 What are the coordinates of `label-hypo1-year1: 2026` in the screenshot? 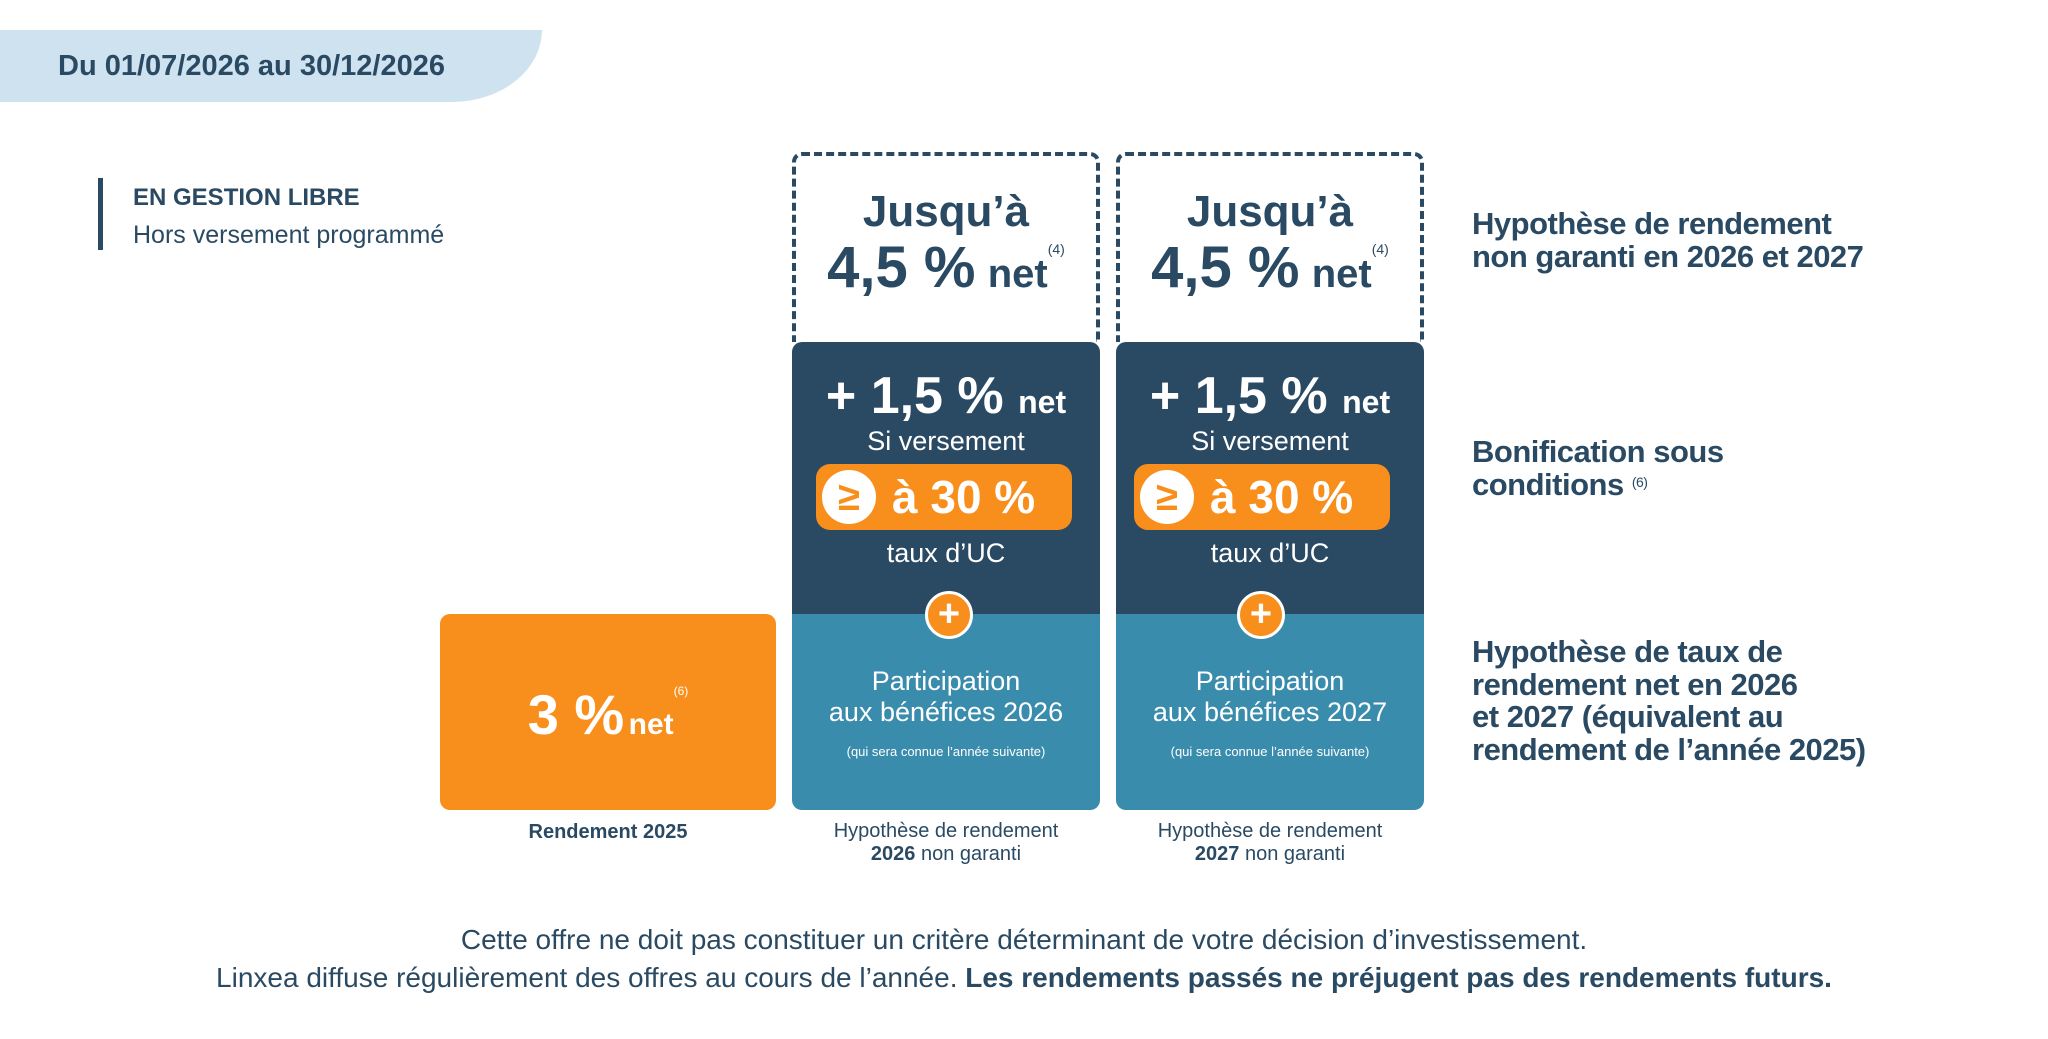 It's located at (1720, 256).